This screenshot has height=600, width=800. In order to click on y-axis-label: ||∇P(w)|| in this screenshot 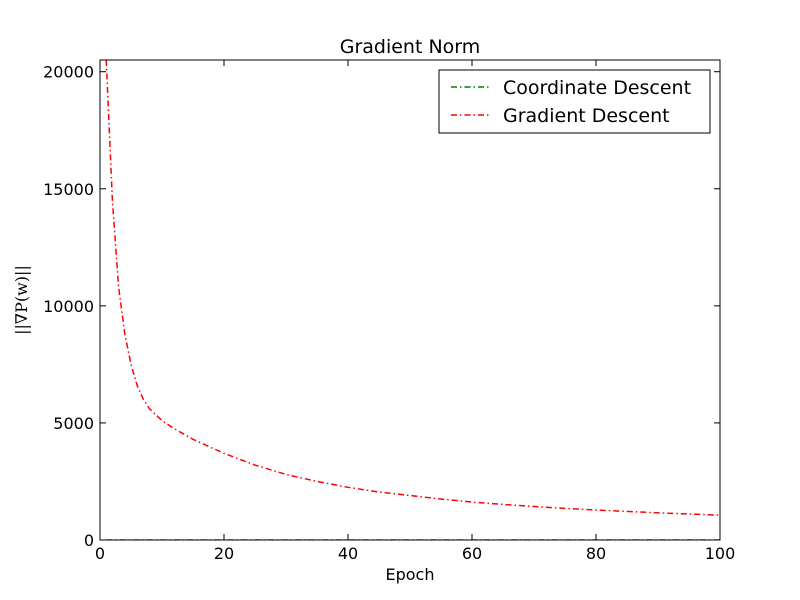, I will do `click(21, 300)`.